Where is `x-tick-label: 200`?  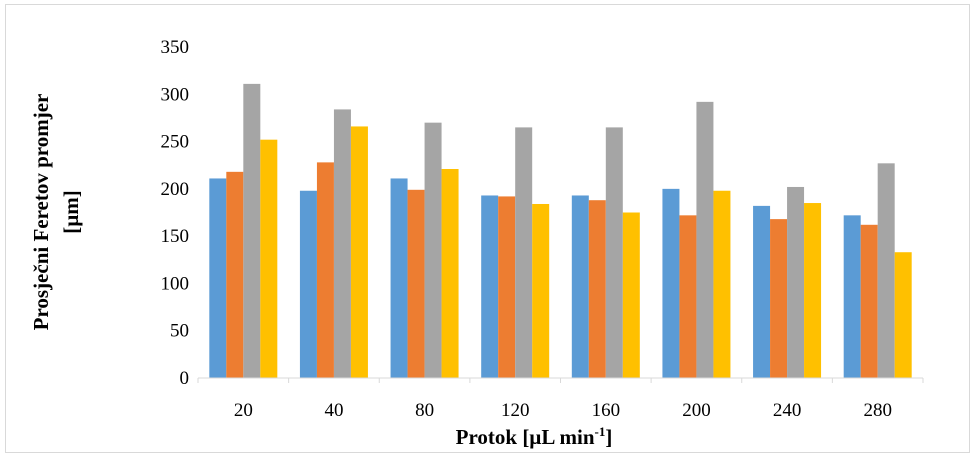 x-tick-label: 200 is located at coordinates (696, 410).